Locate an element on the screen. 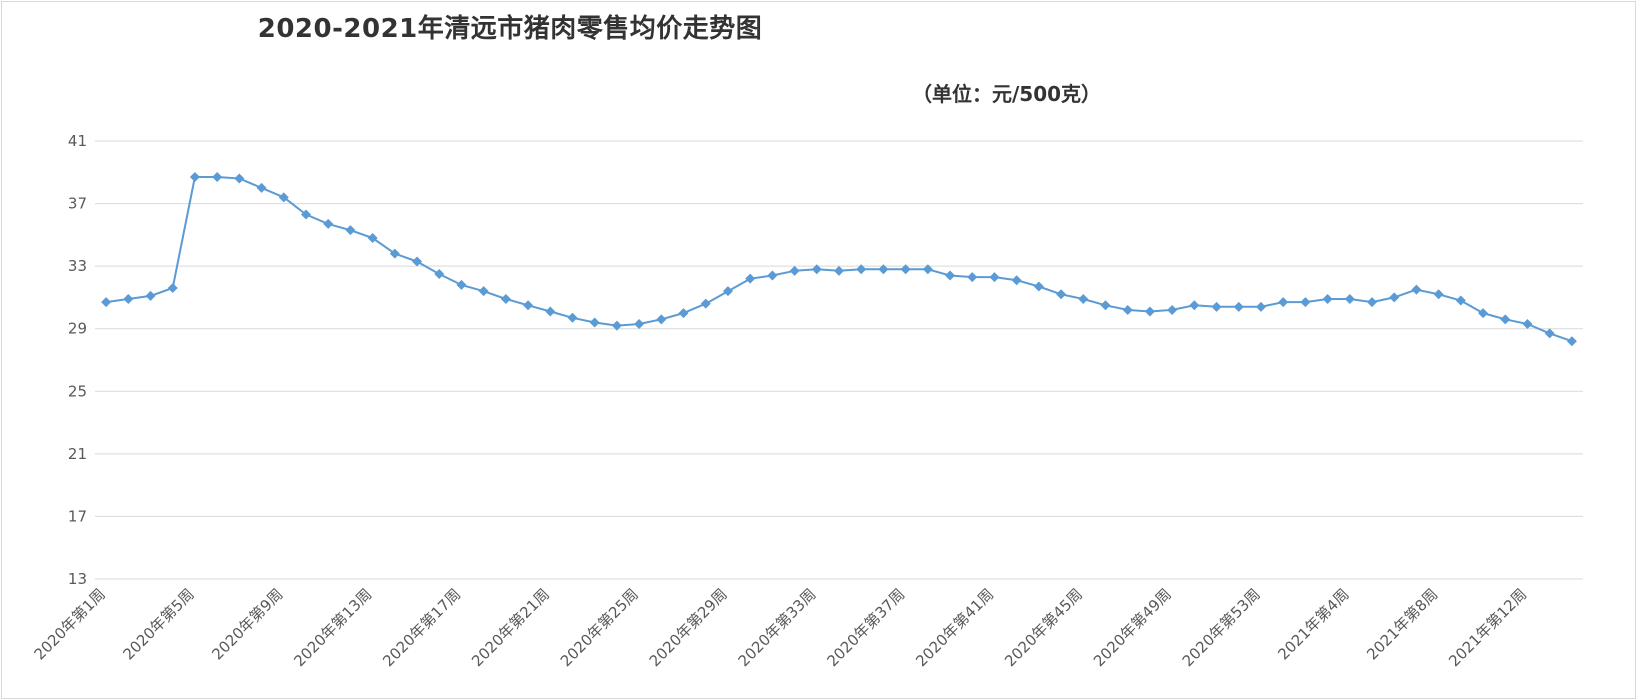 This screenshot has width=1637, height=700. x-tick-label: 2020年第53周 is located at coordinates (1221, 627).